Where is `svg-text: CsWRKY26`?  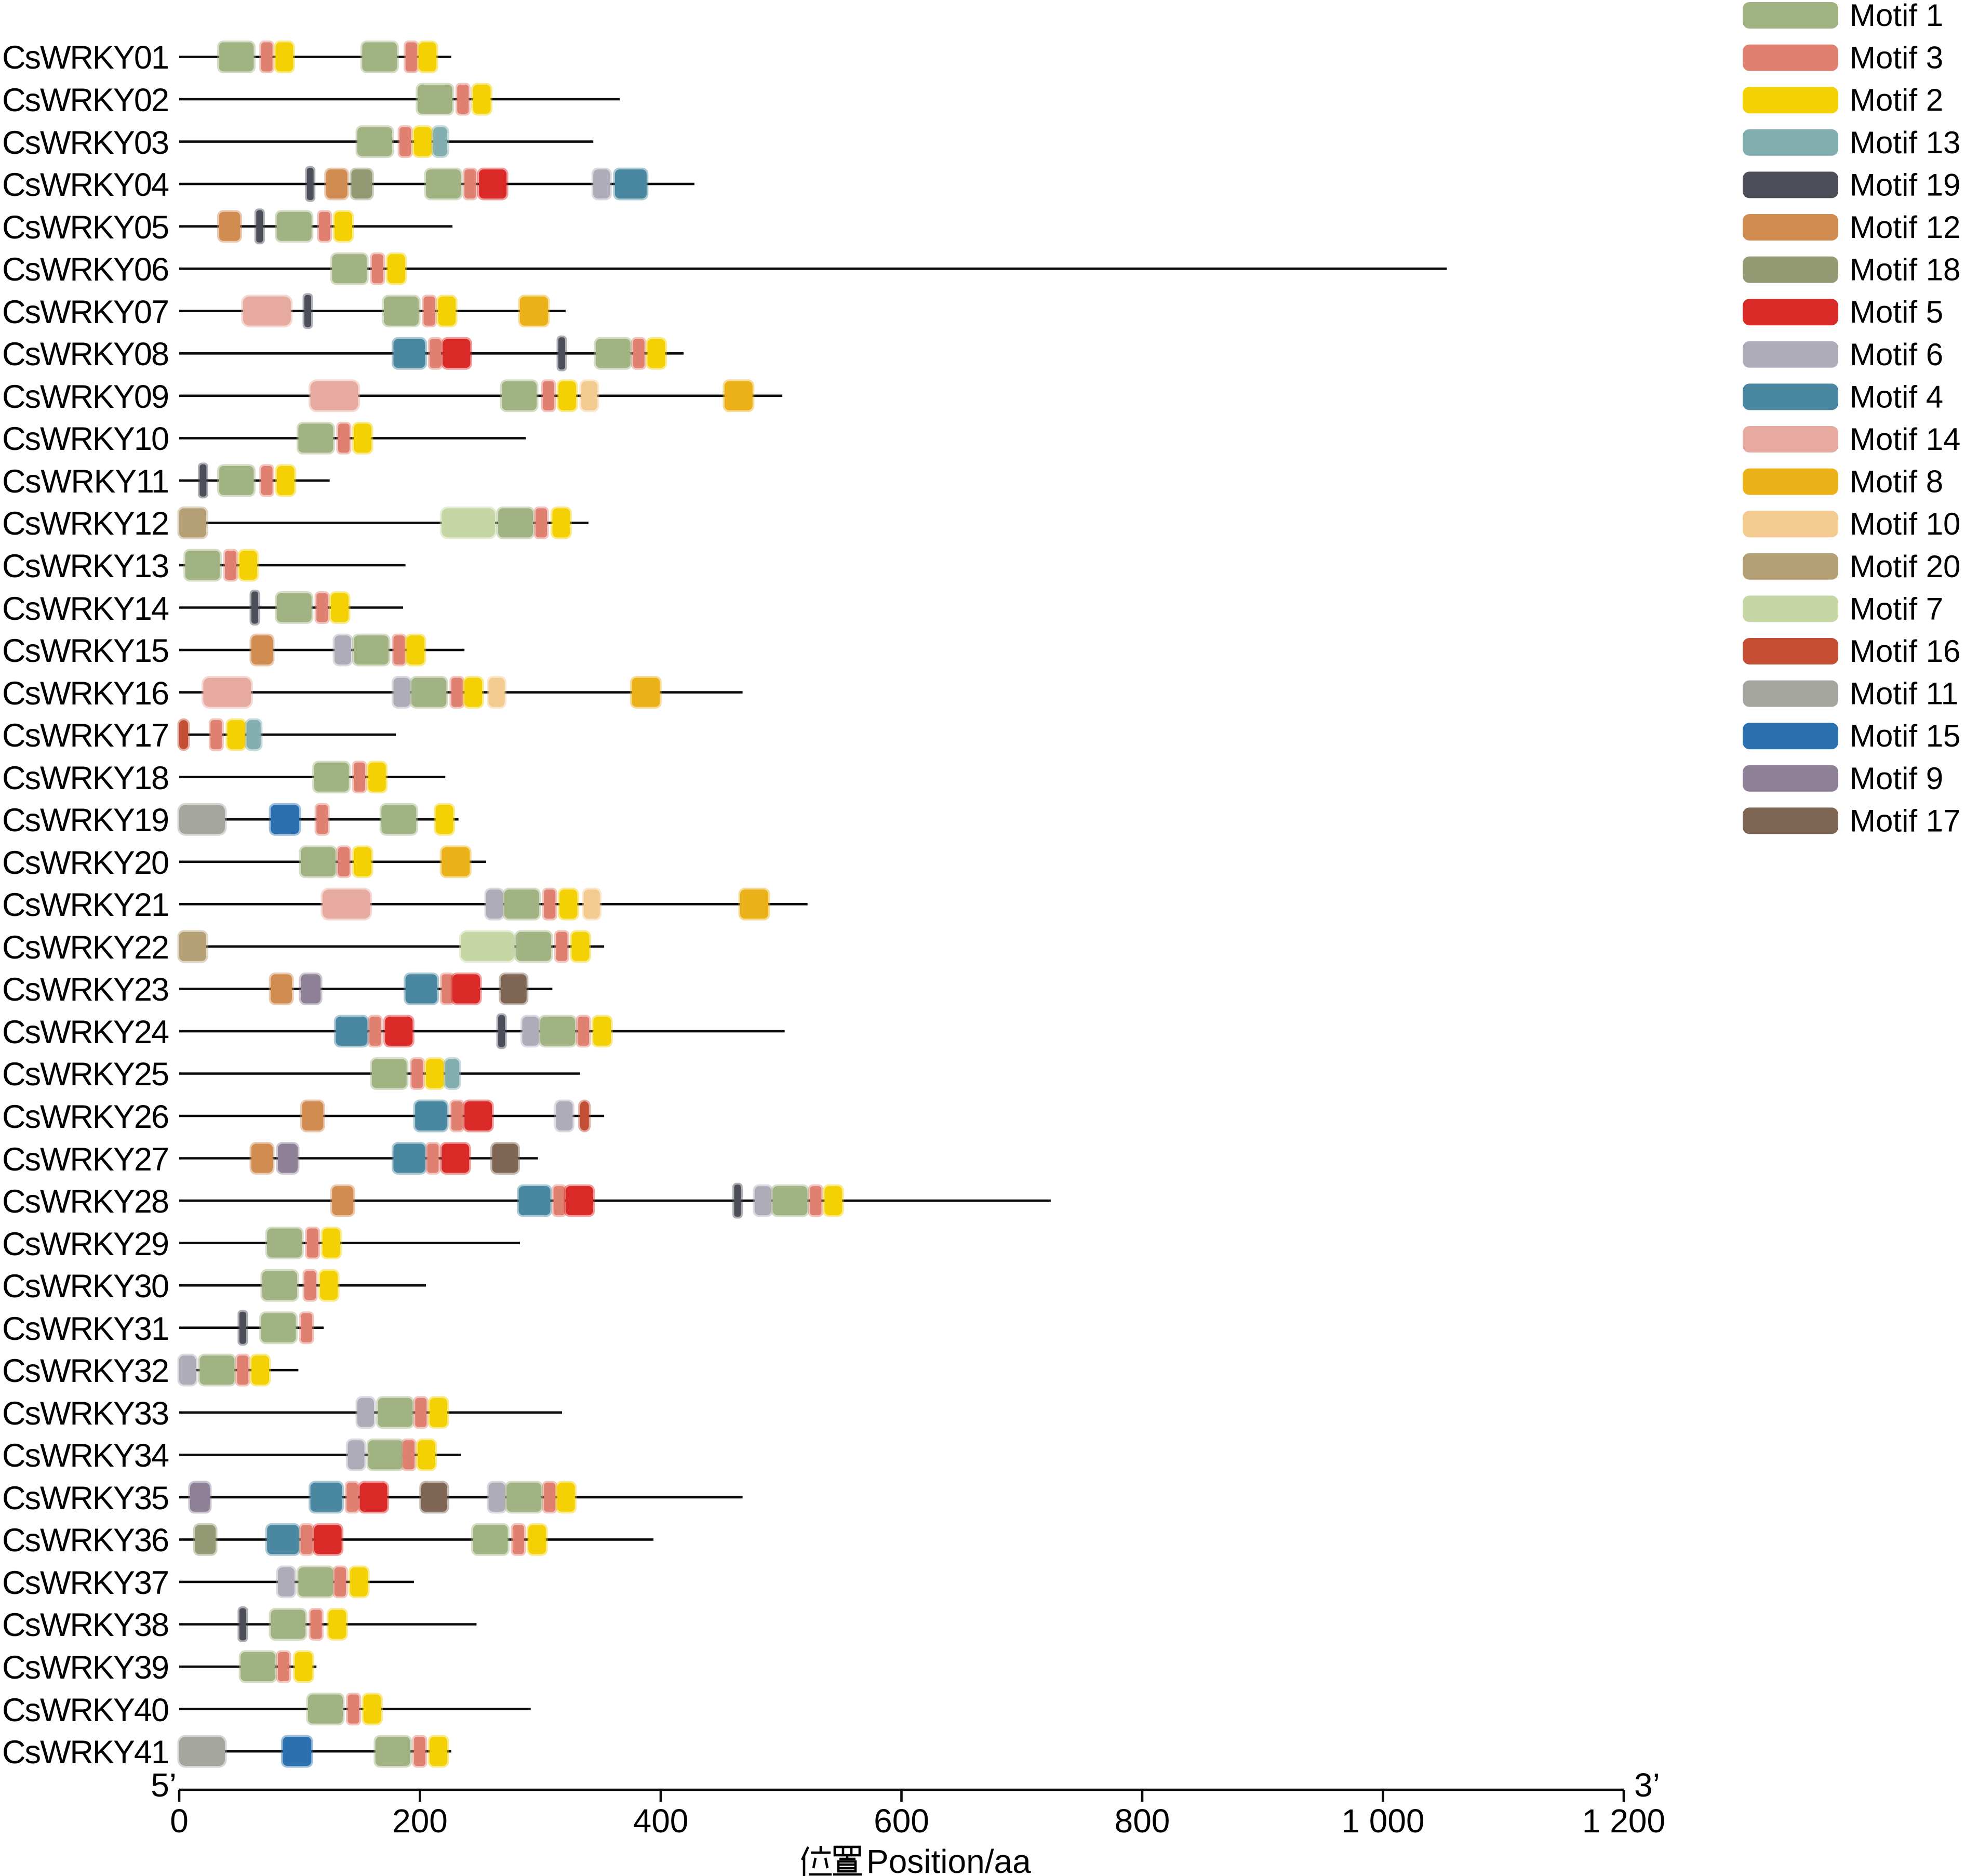
svg-text: CsWRKY26 is located at coordinates (85, 1117).